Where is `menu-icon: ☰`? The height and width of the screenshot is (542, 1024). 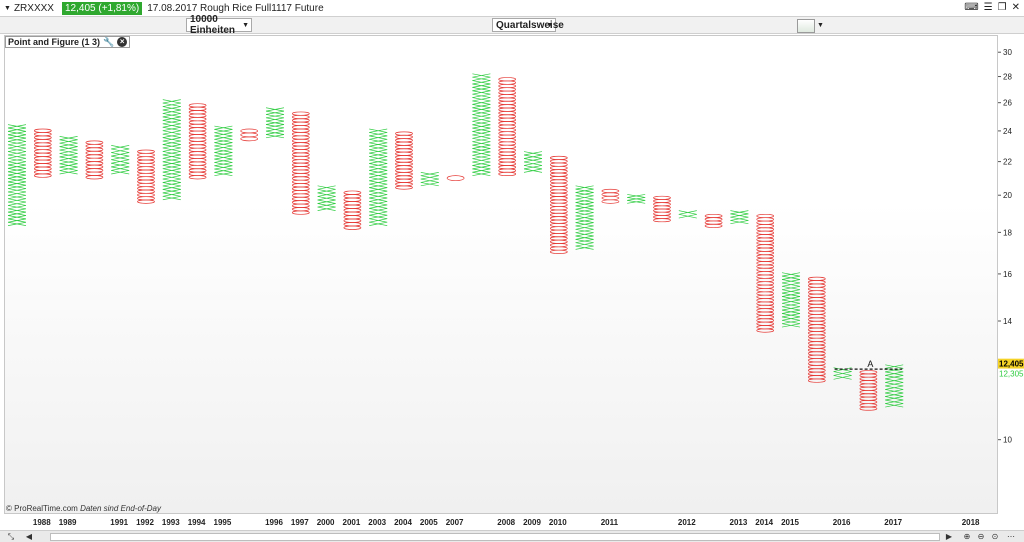 menu-icon: ☰ is located at coordinates (988, 7).